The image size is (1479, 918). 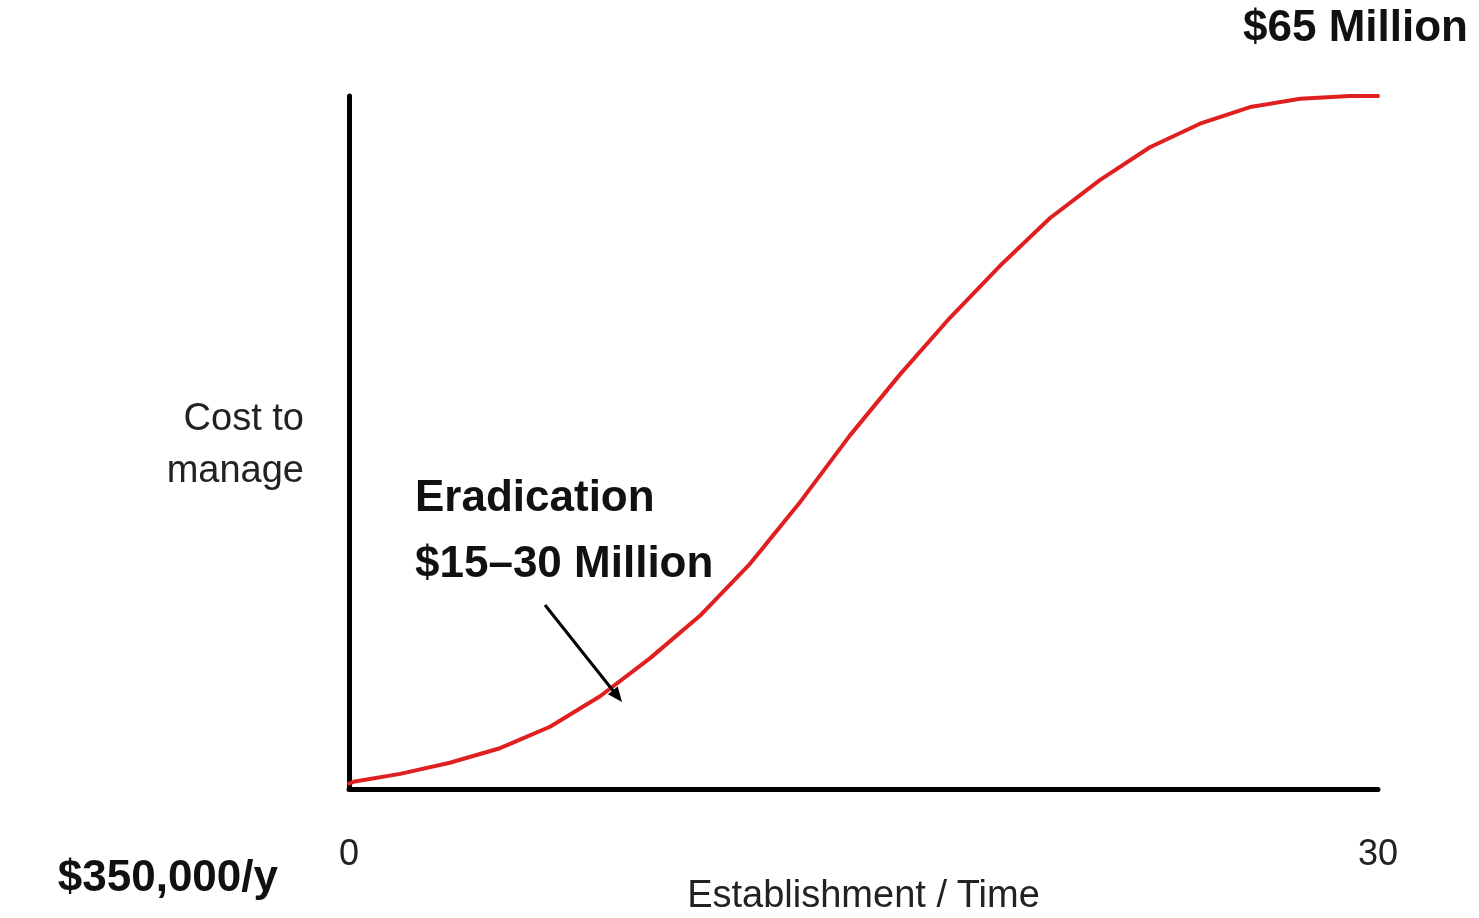 What do you see at coordinates (564, 528) in the screenshot?
I see `annotation: Eradication $15–30 Million` at bounding box center [564, 528].